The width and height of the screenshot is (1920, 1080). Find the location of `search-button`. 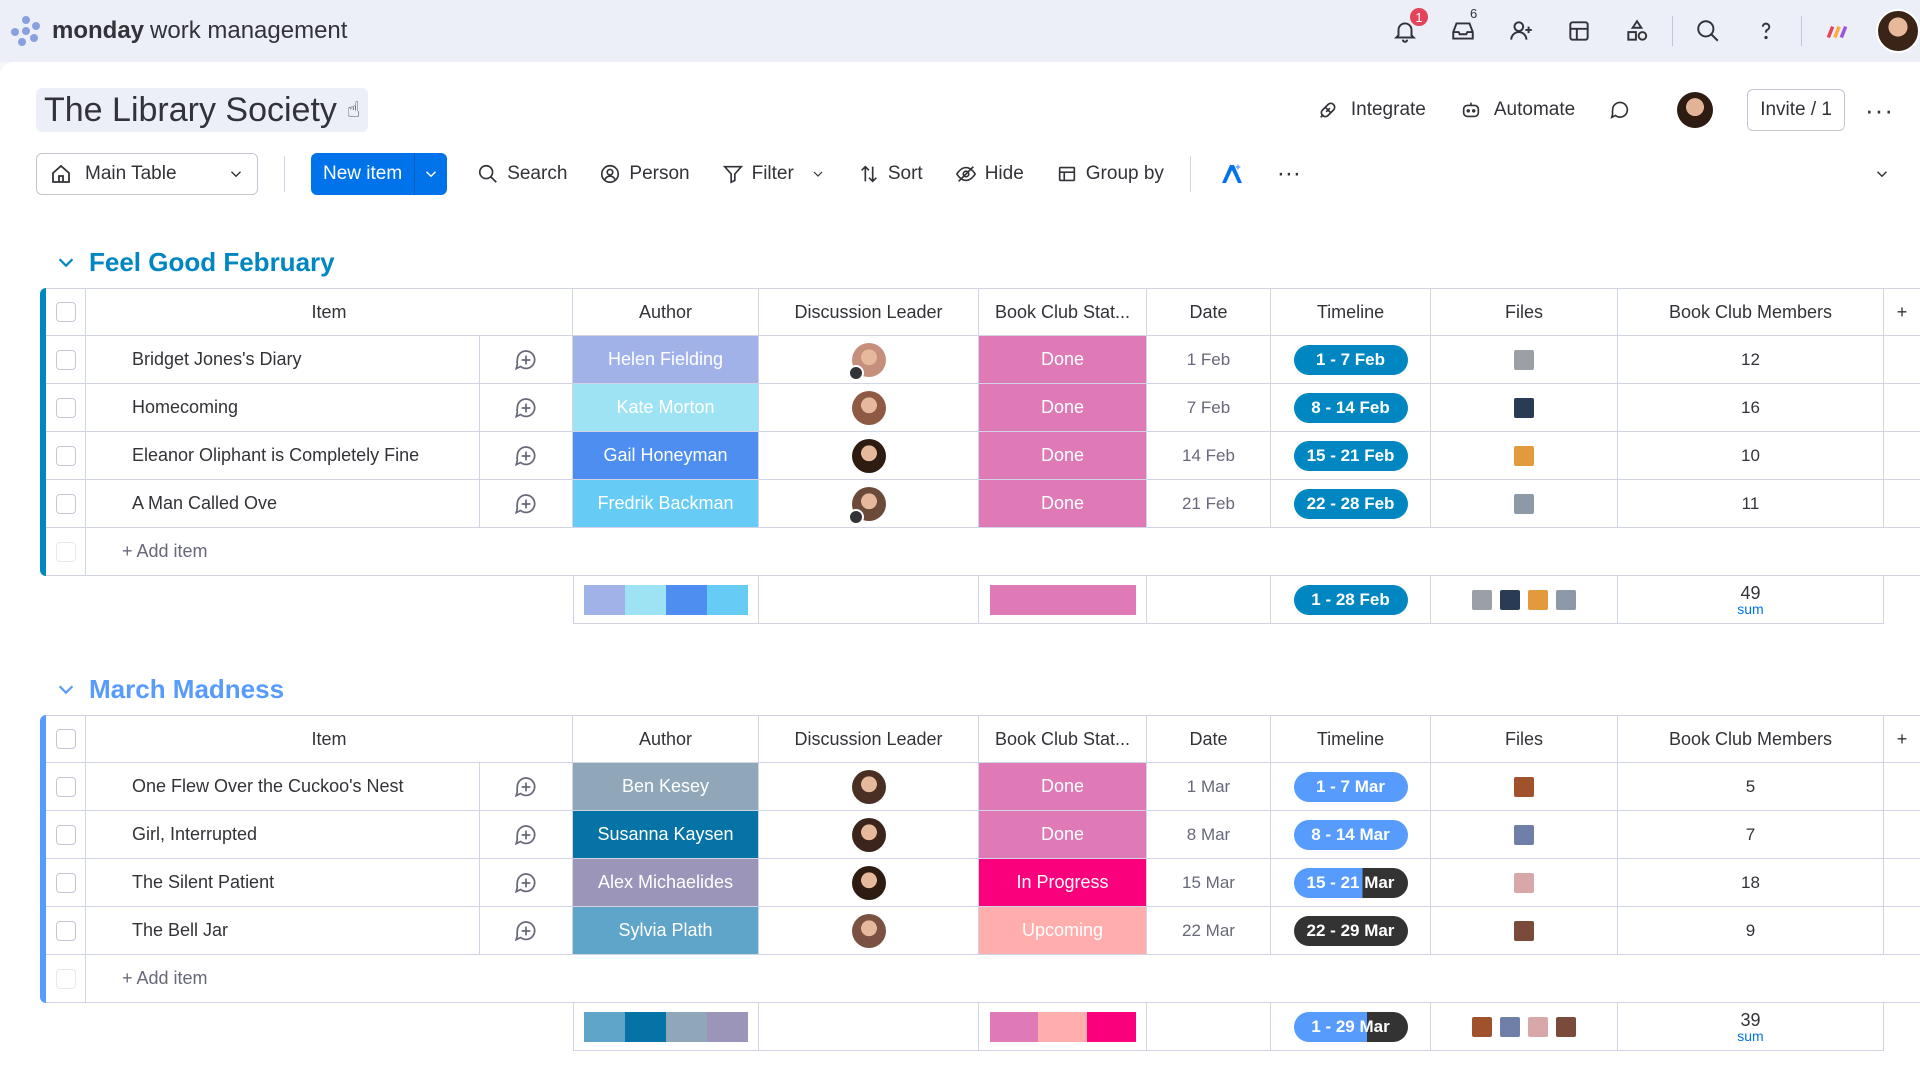

search-button is located at coordinates (1708, 31).